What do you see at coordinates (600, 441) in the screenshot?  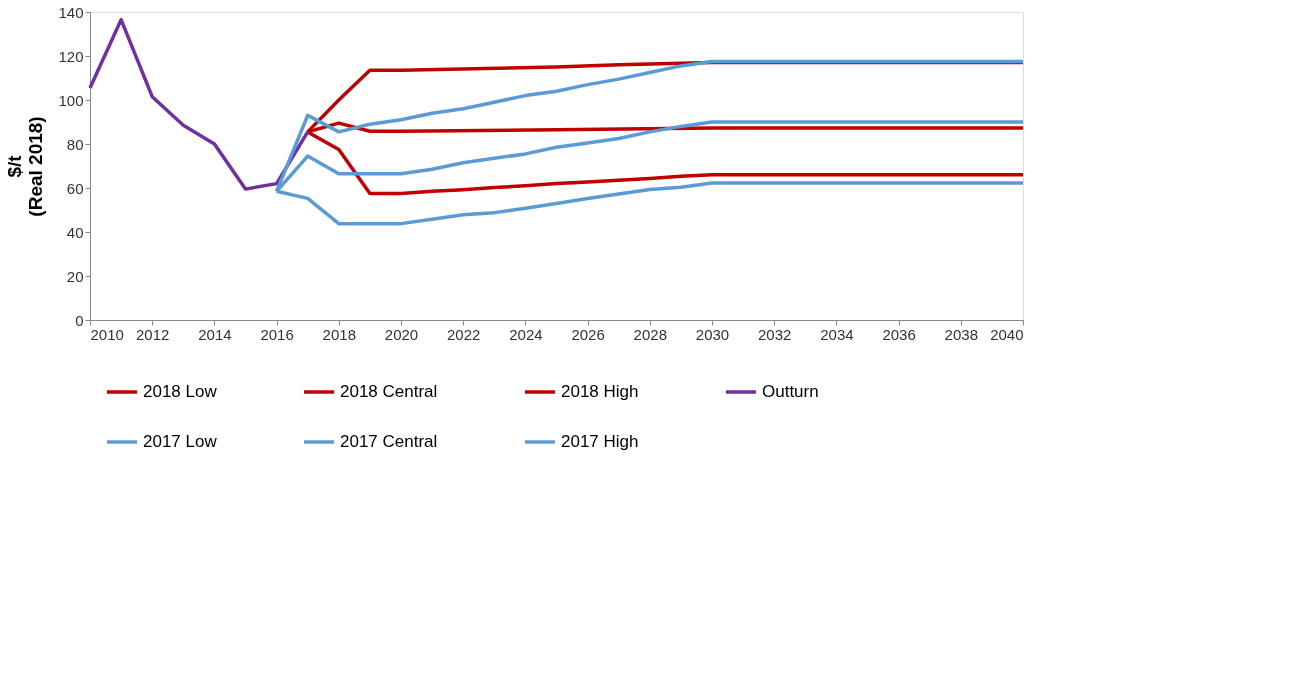 I see `legend-label: 2017 High` at bounding box center [600, 441].